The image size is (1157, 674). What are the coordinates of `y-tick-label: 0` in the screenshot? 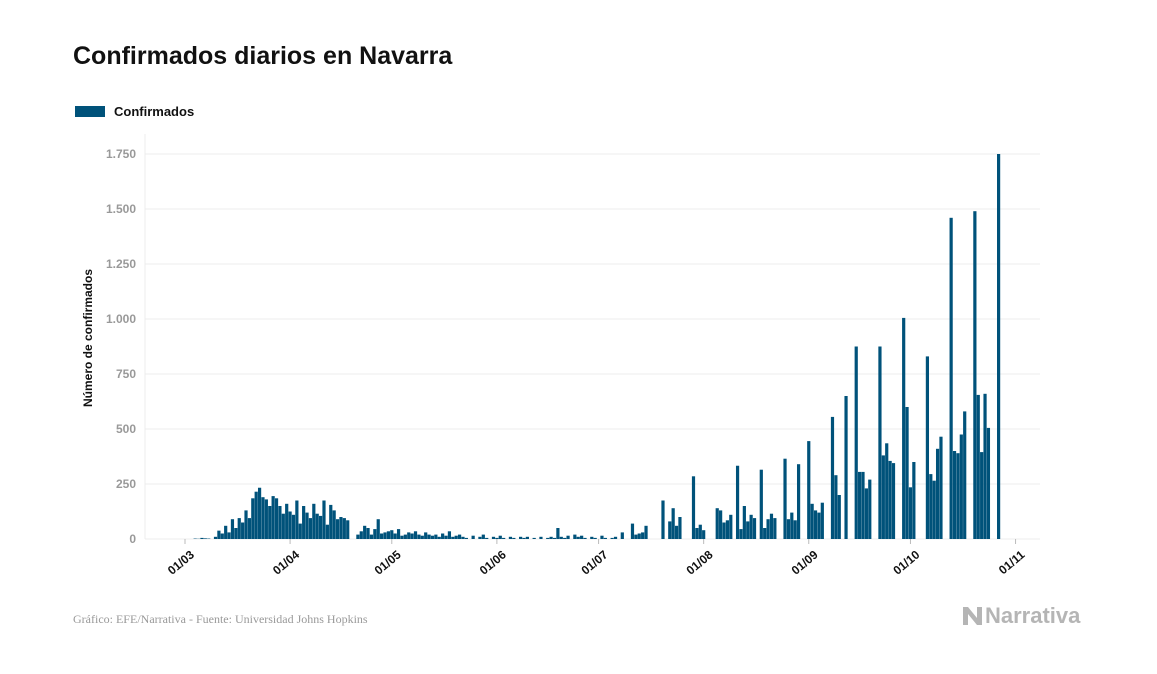 It's located at (132, 539).